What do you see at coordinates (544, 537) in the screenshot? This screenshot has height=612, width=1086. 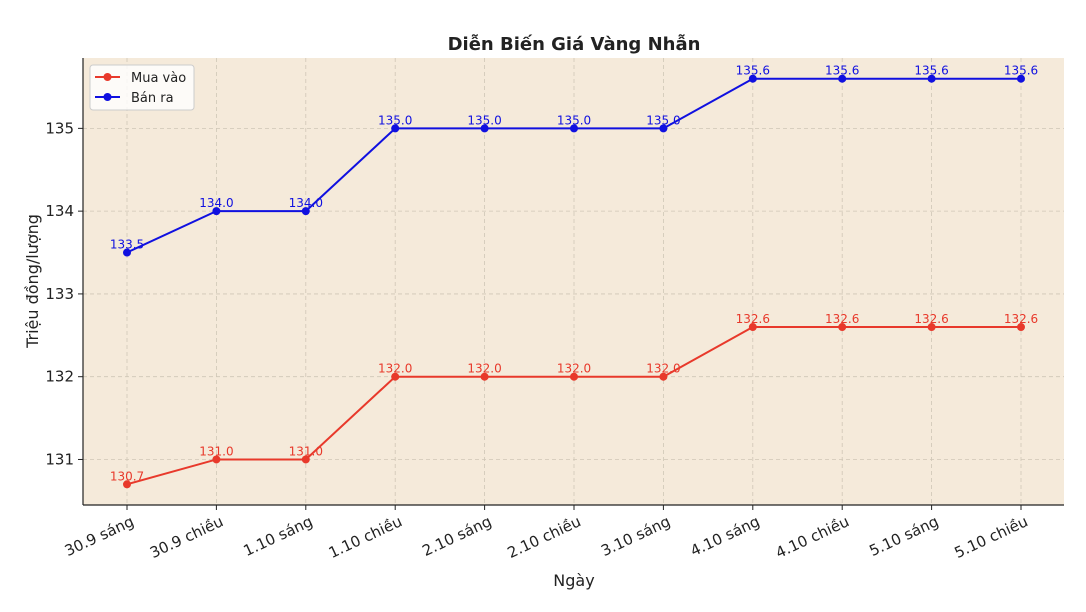 I see `x-tick-label: 2.10 chiều` at bounding box center [544, 537].